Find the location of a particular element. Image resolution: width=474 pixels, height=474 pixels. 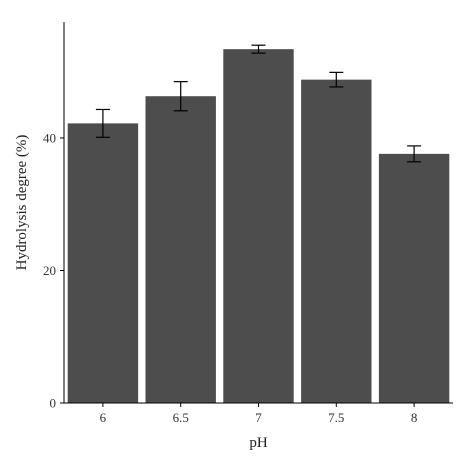

error-bar-ph-6.5 is located at coordinates (180, 96).